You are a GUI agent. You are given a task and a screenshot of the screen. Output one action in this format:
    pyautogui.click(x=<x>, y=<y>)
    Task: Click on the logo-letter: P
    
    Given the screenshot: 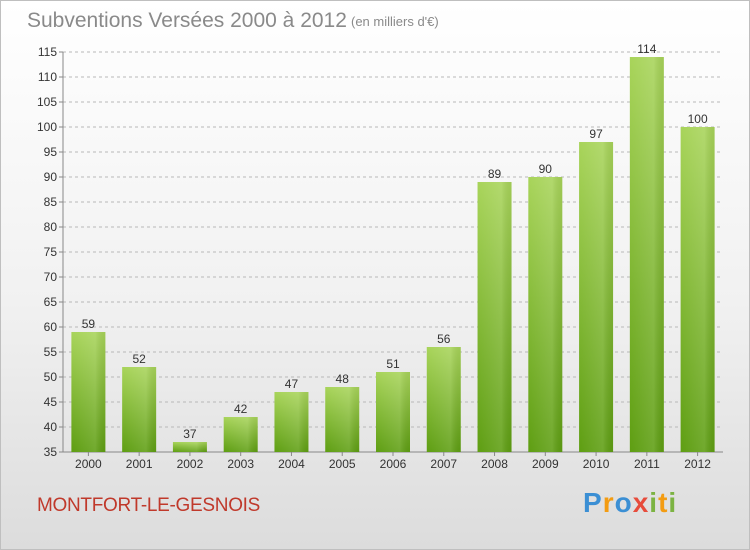 What is the action you would take?
    pyautogui.click(x=593, y=502)
    